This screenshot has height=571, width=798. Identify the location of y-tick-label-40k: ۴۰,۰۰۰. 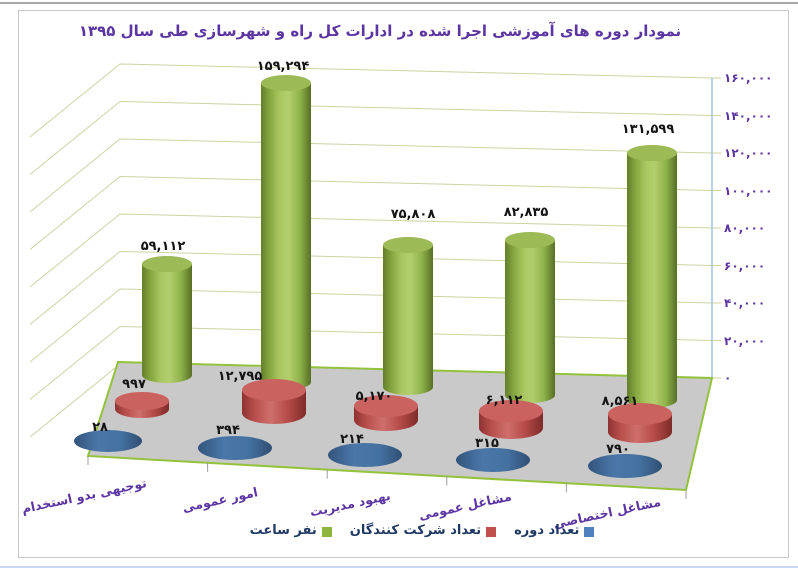
(744, 303).